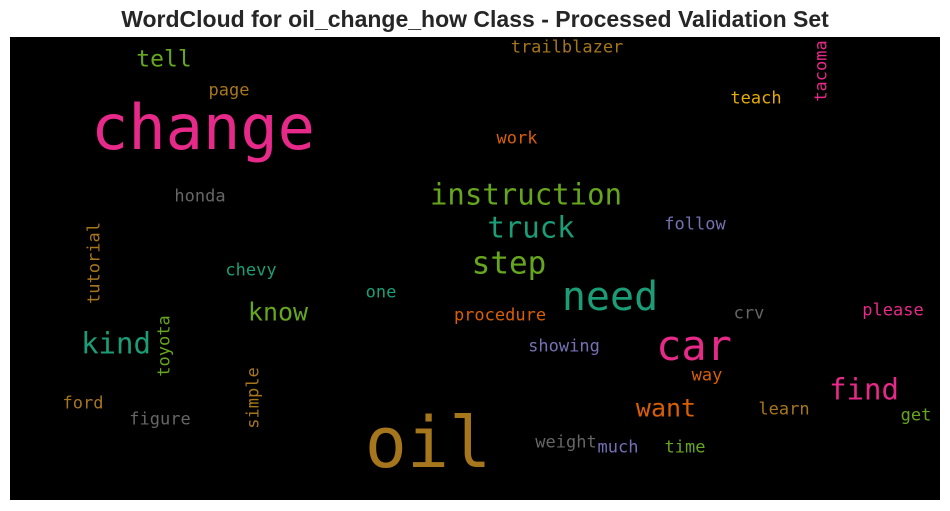 This screenshot has width=950, height=511. I want to click on word-get: get, so click(916, 415).